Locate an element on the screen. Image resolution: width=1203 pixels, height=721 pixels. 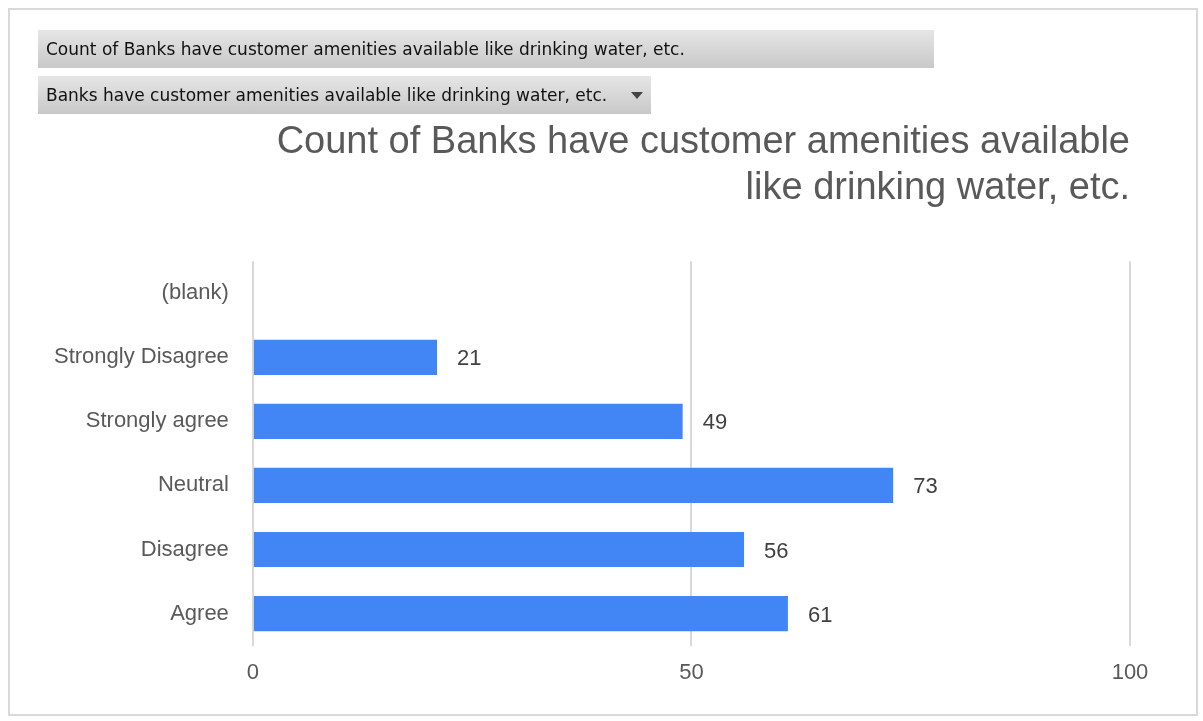
data-label: 73 is located at coordinates (925, 486).